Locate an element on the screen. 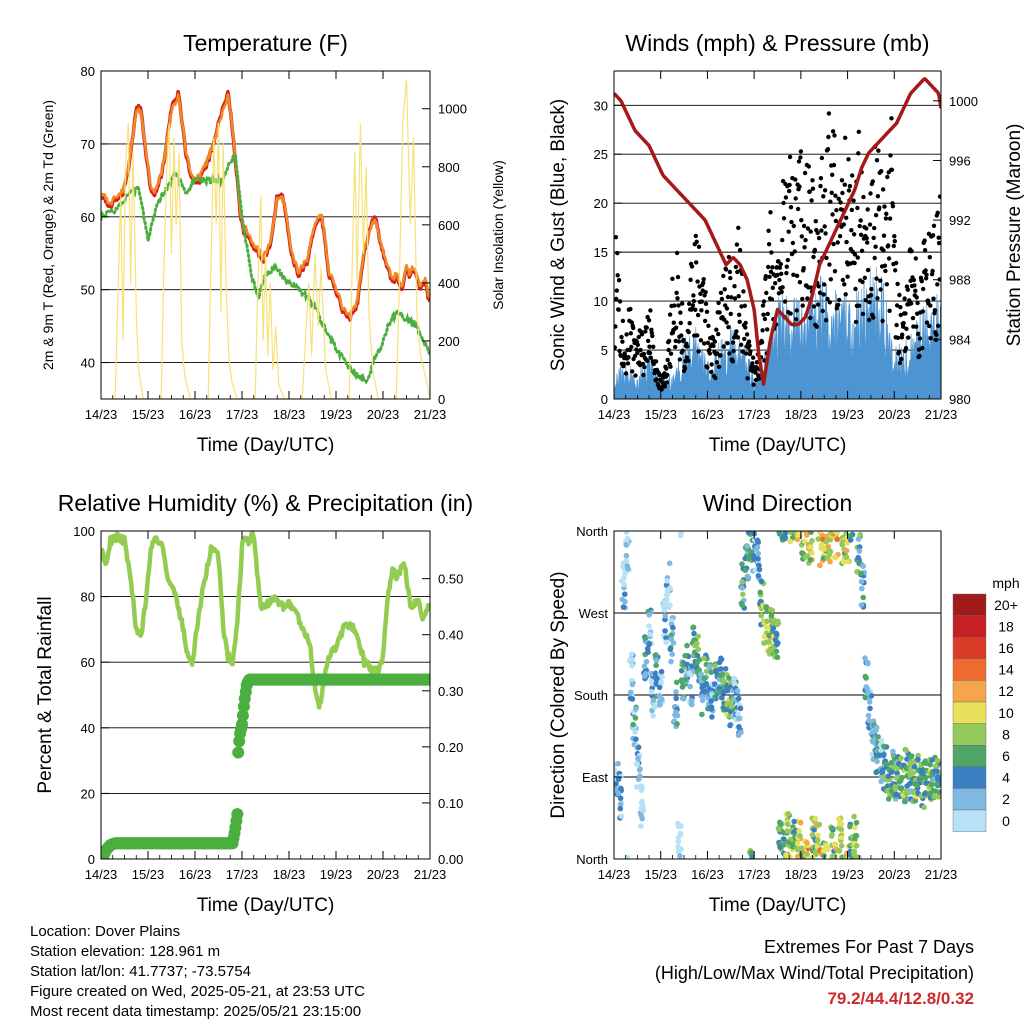  temperature-ytick-label: 80 is located at coordinates (88, 71).